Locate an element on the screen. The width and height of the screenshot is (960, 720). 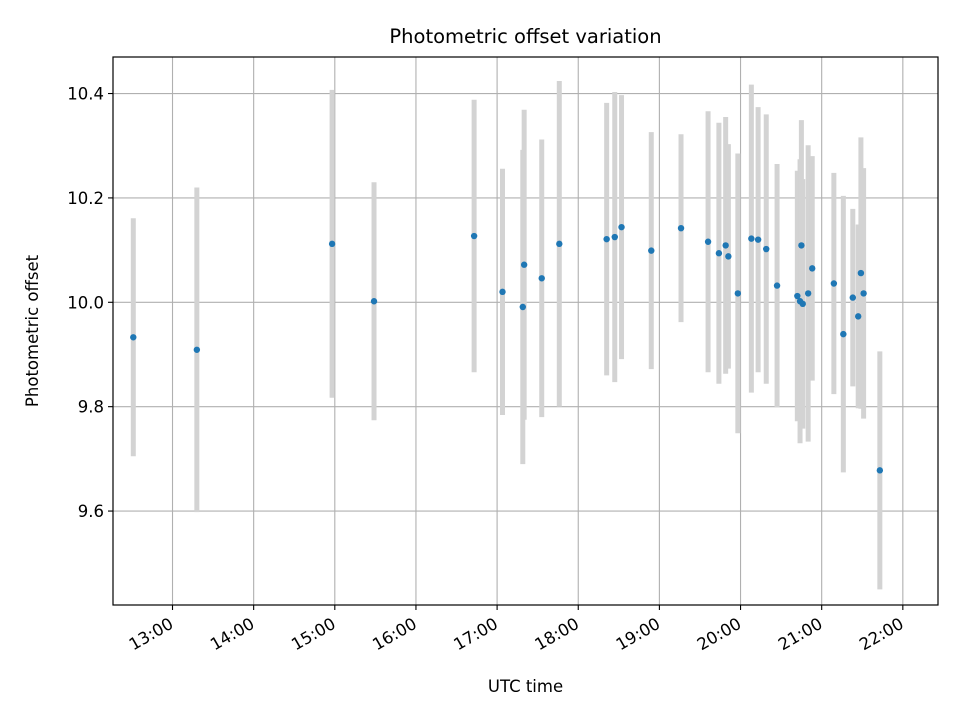
y-tick-label: 9.8 is located at coordinates (91, 407).